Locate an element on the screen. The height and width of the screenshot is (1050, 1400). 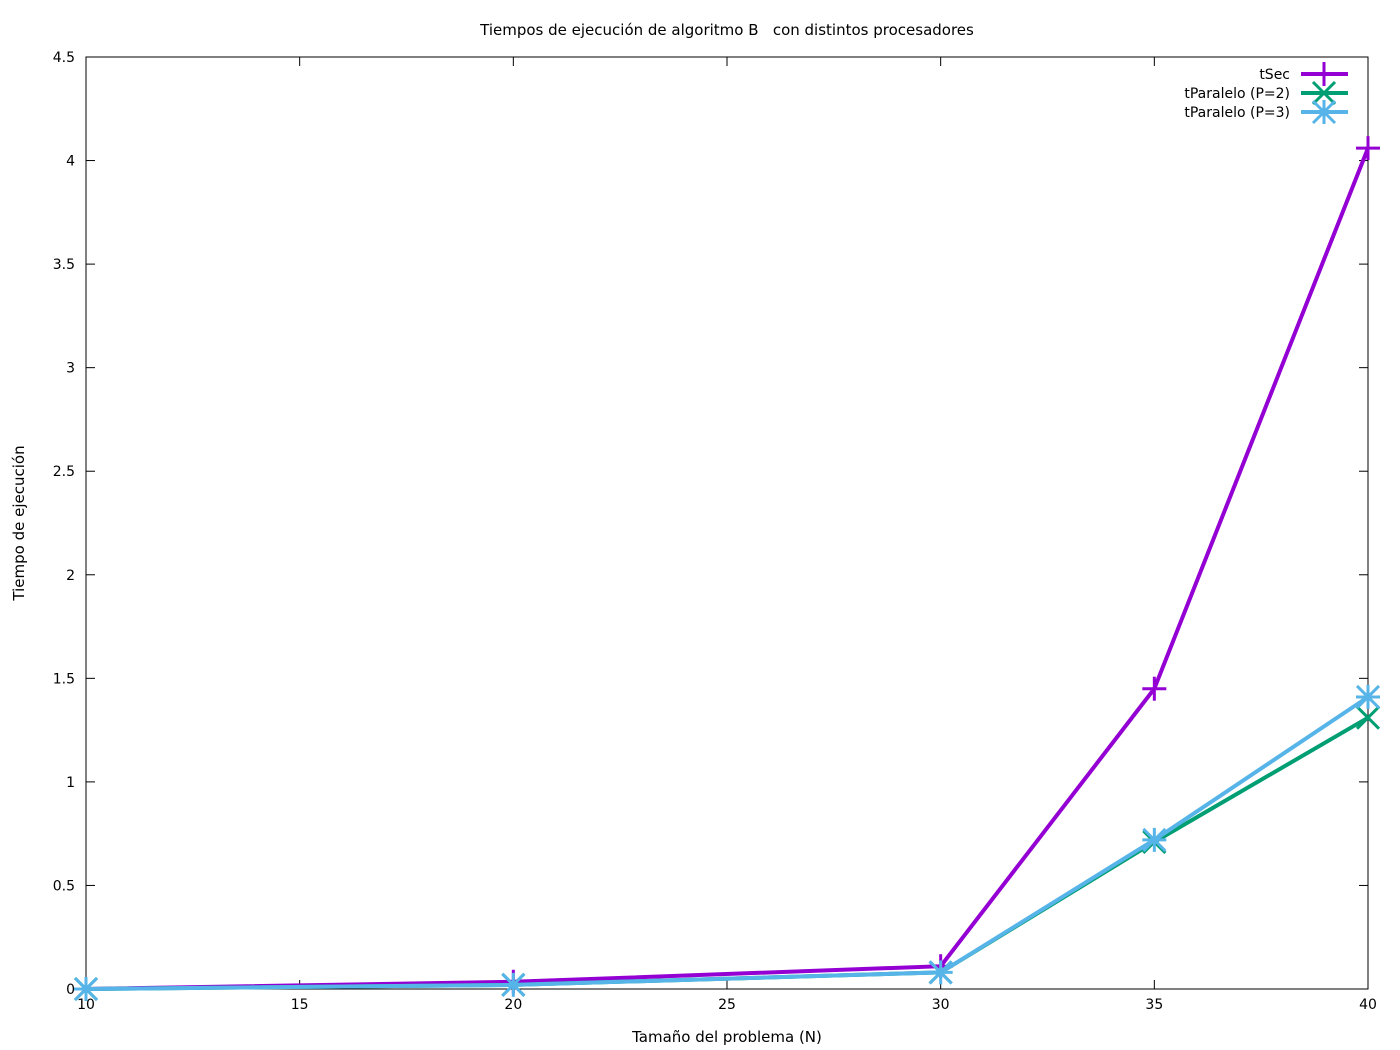
y-tick-label: 2 is located at coordinates (70, 576).